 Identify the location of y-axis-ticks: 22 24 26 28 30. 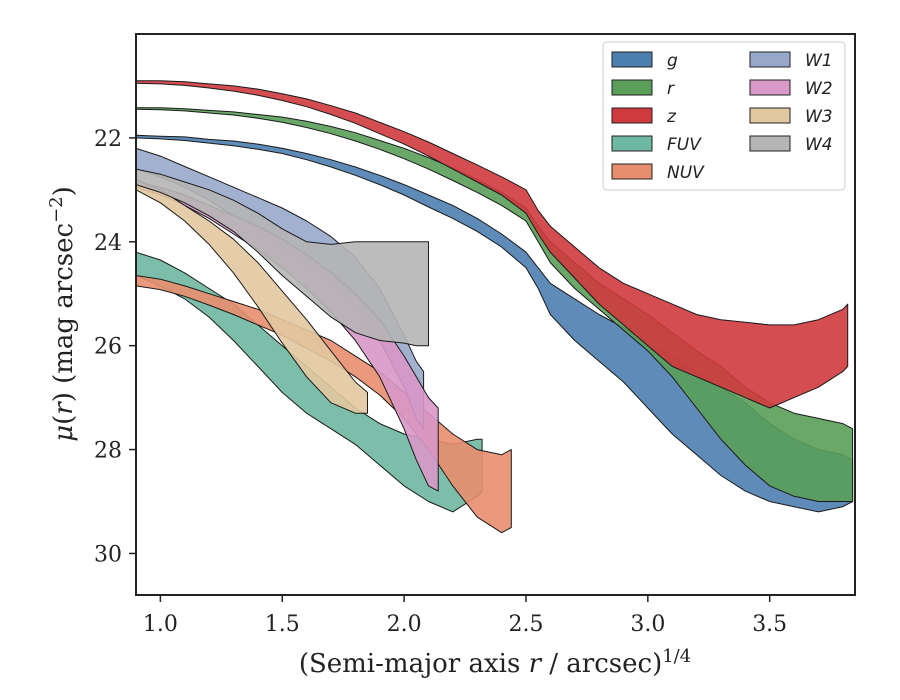
(115, 347).